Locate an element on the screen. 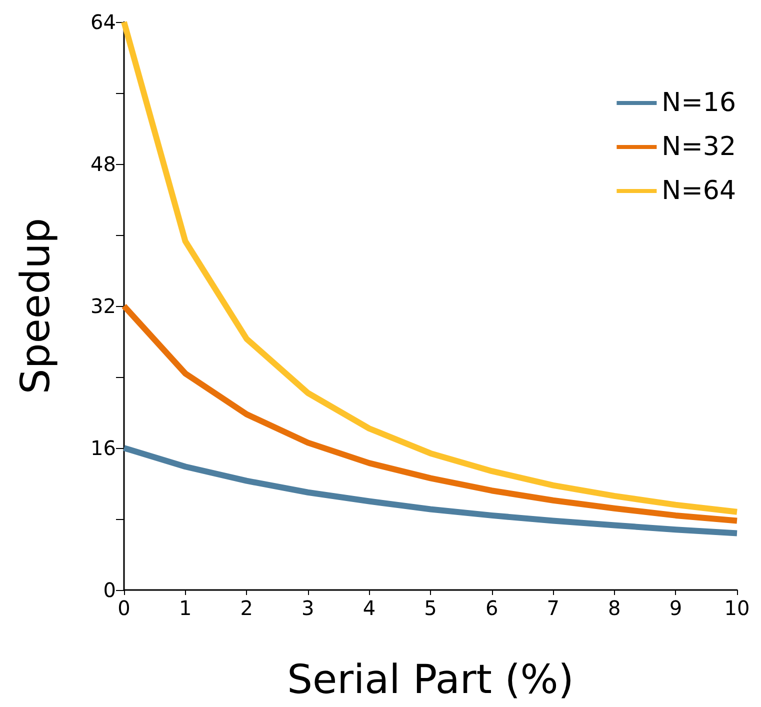  y-tick-label: 16 is located at coordinates (103, 448).